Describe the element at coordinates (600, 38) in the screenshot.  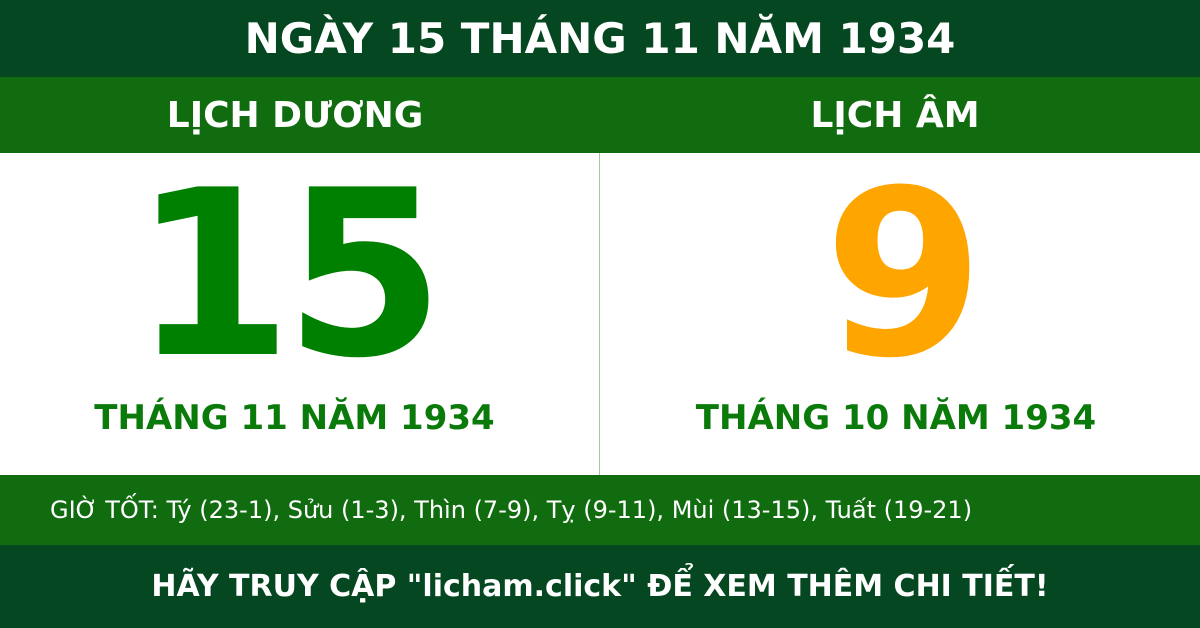
I see `page-title: NGÀY 15 THÁNG 11 NĂM 1934` at that location.